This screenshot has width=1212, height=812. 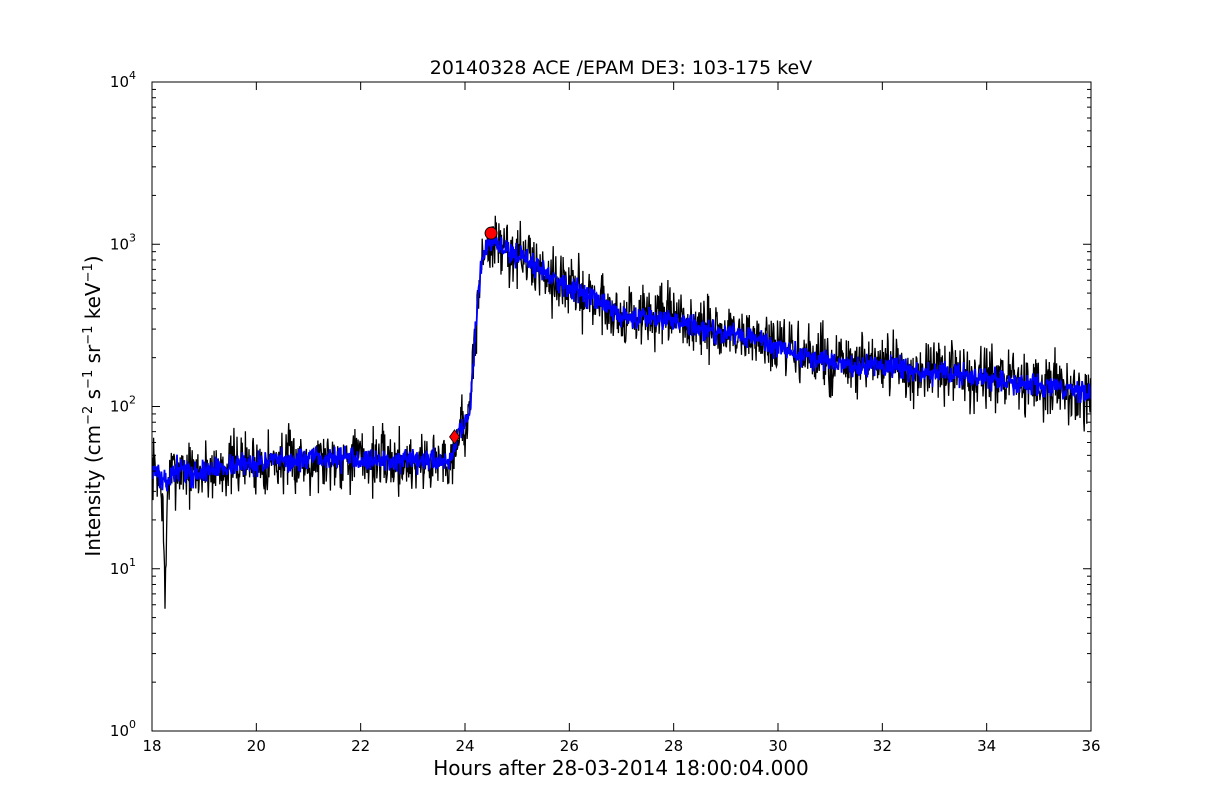 What do you see at coordinates (132, 75) in the screenshot?
I see `y-tick-exponent: 4` at bounding box center [132, 75].